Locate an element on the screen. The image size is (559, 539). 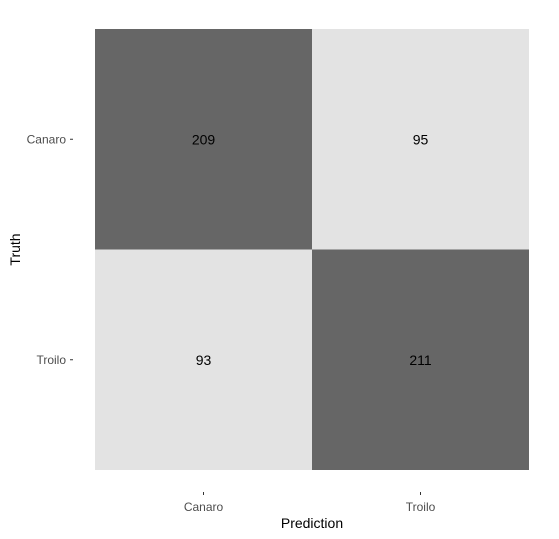
cell-value-label: 209 is located at coordinates (204, 139).